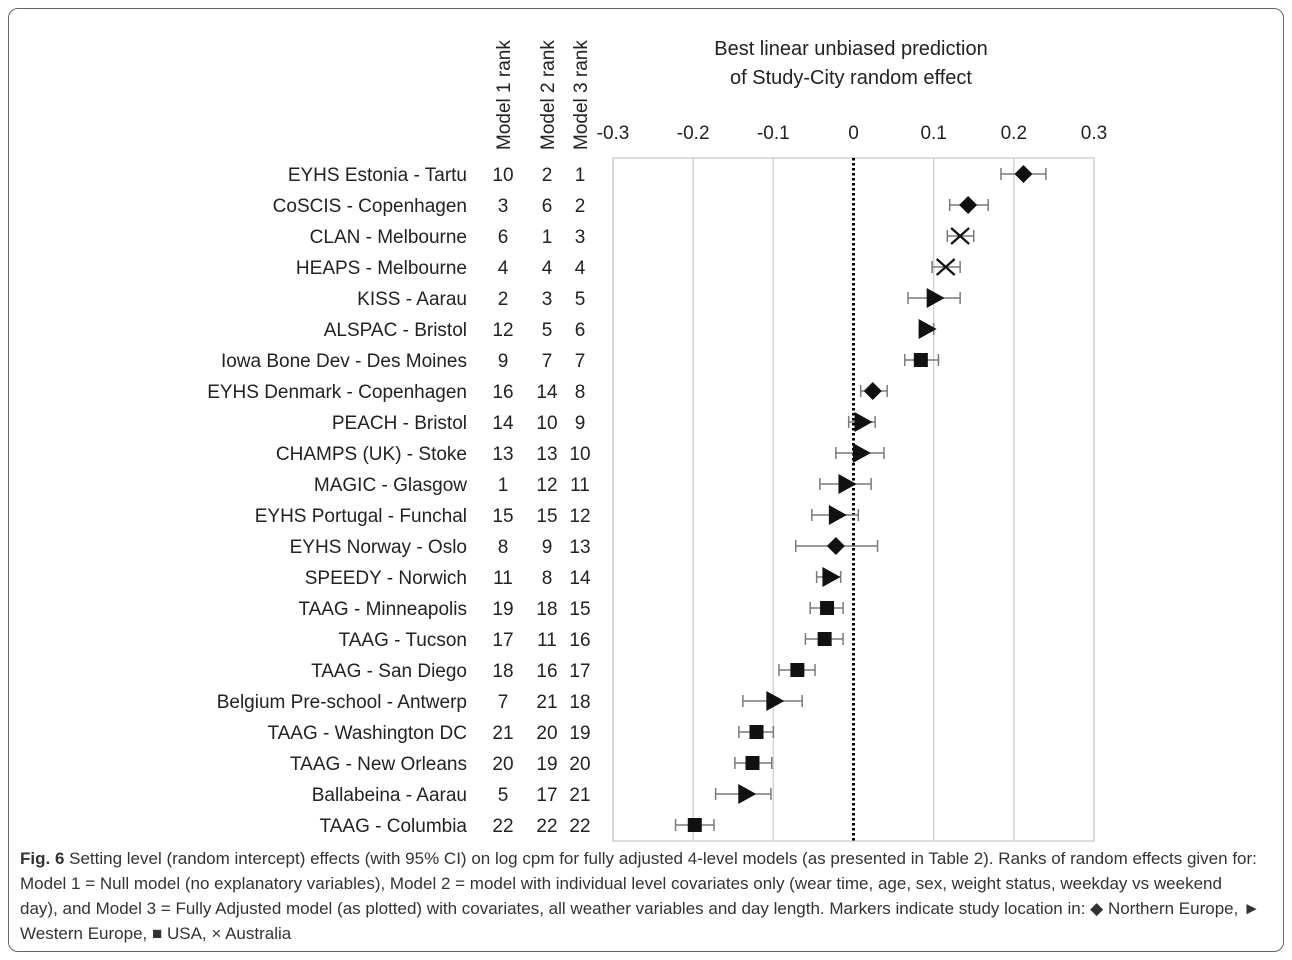  Describe the element at coordinates (504, 95) in the screenshot. I see `rank-header-model-1: Model 1 rank` at that location.